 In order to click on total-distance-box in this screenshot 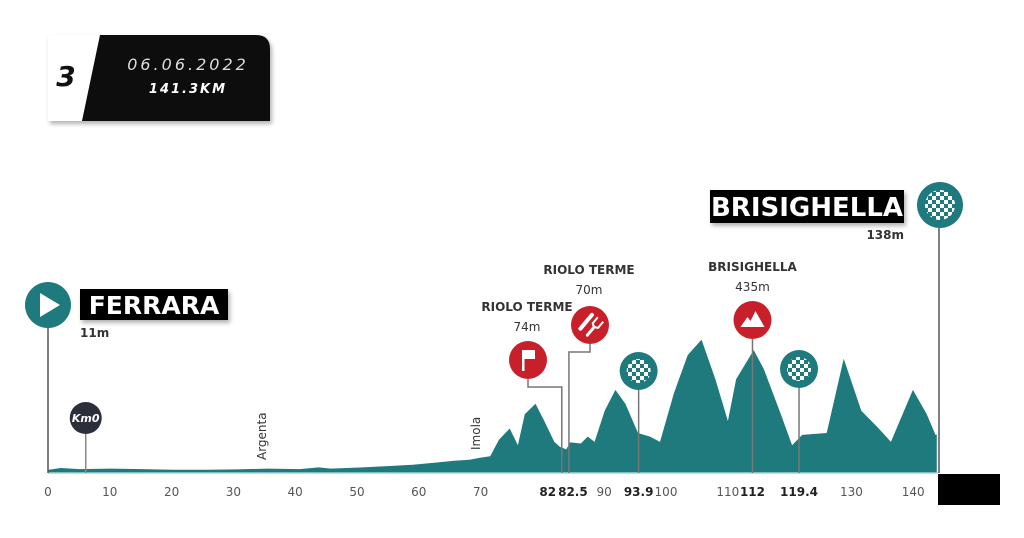, I will do `click(969, 489)`.